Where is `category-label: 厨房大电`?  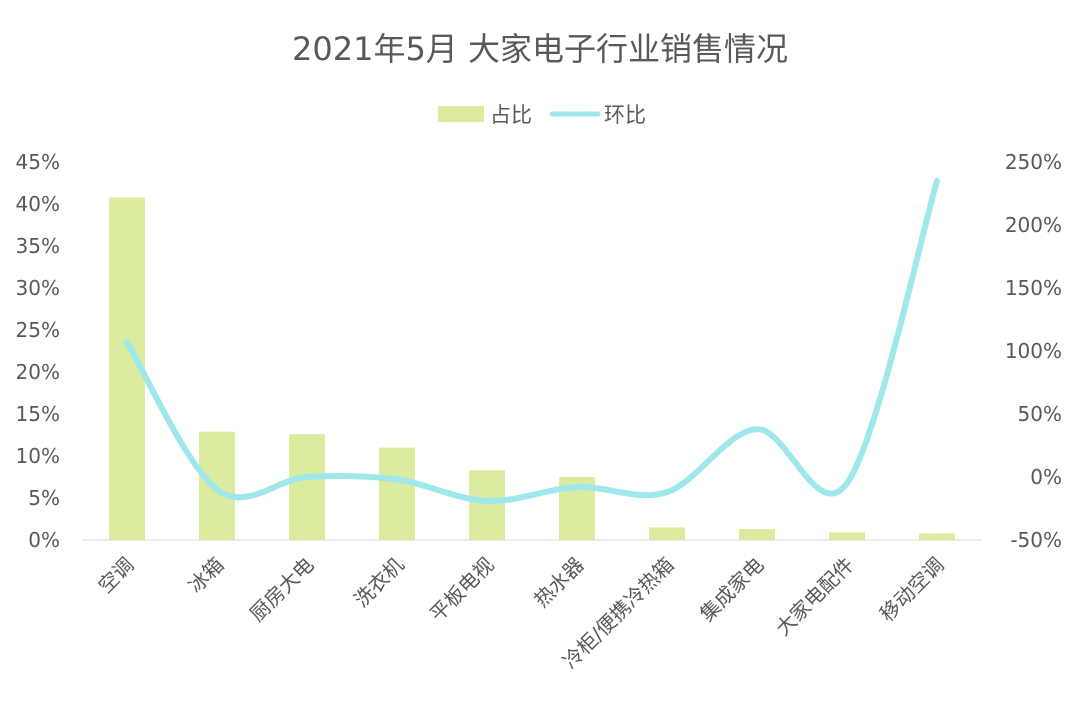
category-label: 厨房大电 is located at coordinates (282, 590).